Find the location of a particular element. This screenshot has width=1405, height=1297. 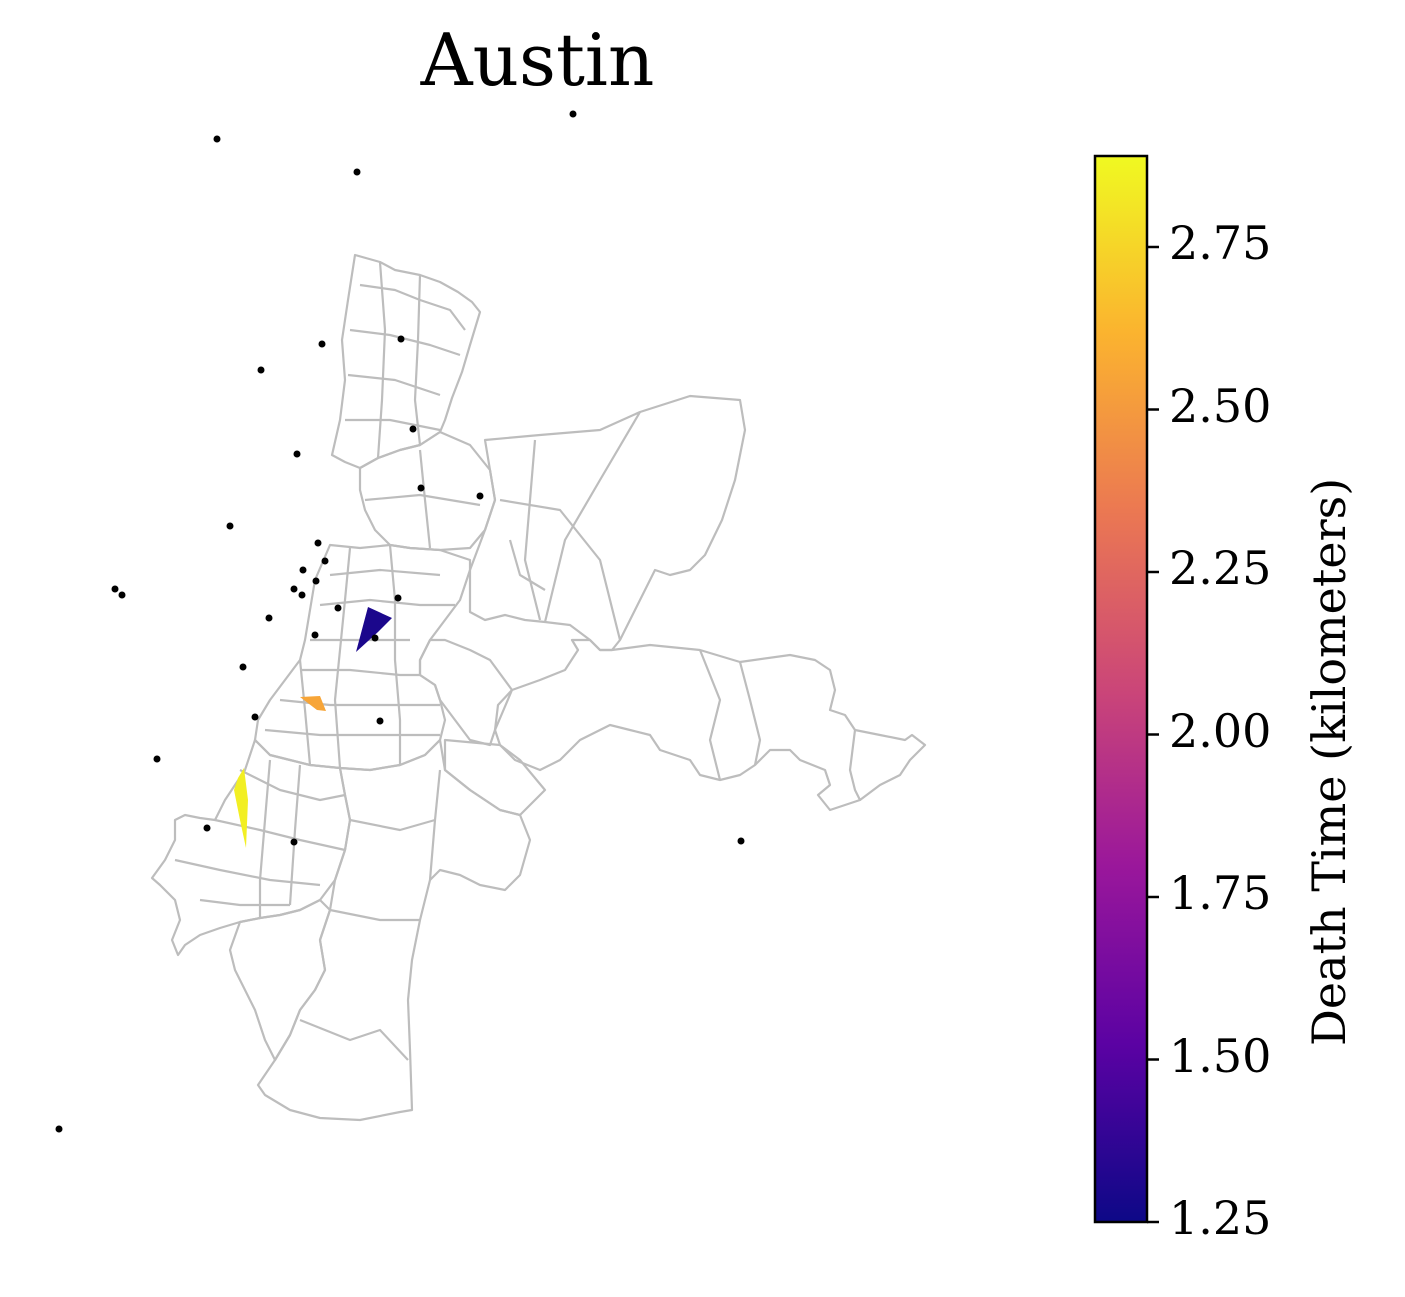

colorbar-label: Death Time (kilometers) is located at coordinates (1329, 761).